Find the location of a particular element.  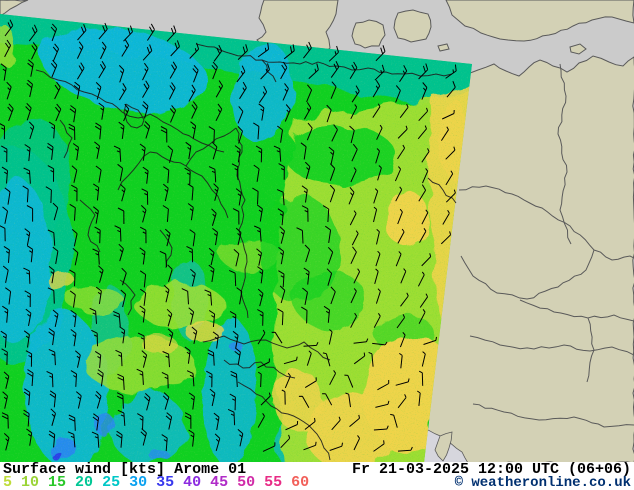

map-datetime: Fr 21-03-2025 12:00 UTC (06+06) is located at coordinates (491, 469).